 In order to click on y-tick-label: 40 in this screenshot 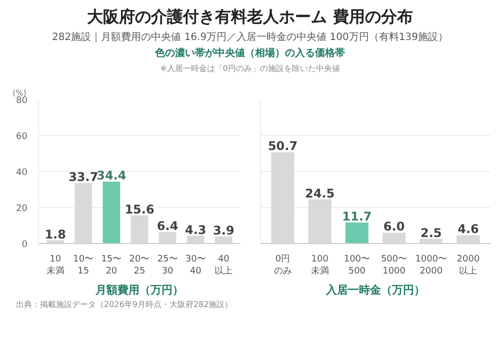, I will do `click(22, 173)`.